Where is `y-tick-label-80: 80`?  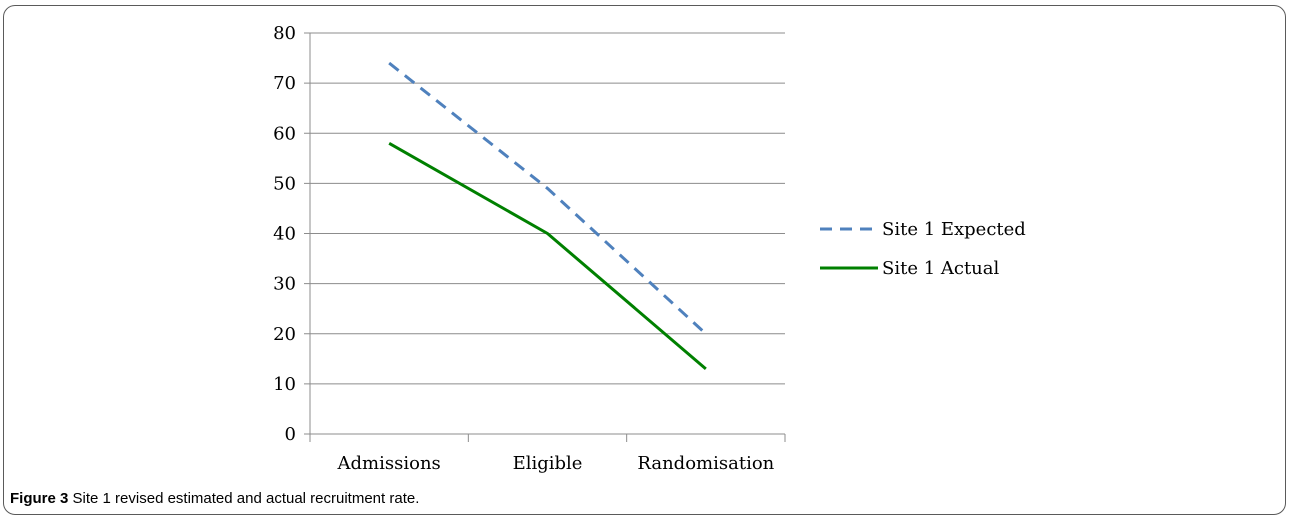
y-tick-label-80: 80 is located at coordinates (284, 33).